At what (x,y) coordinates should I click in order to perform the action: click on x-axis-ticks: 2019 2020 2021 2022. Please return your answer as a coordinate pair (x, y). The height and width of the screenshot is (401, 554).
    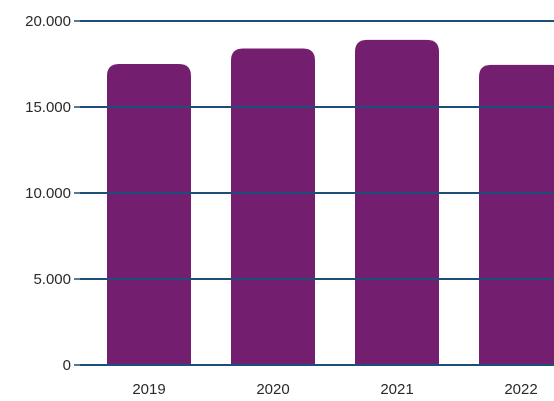
    Looking at the image, I should click on (334, 389).